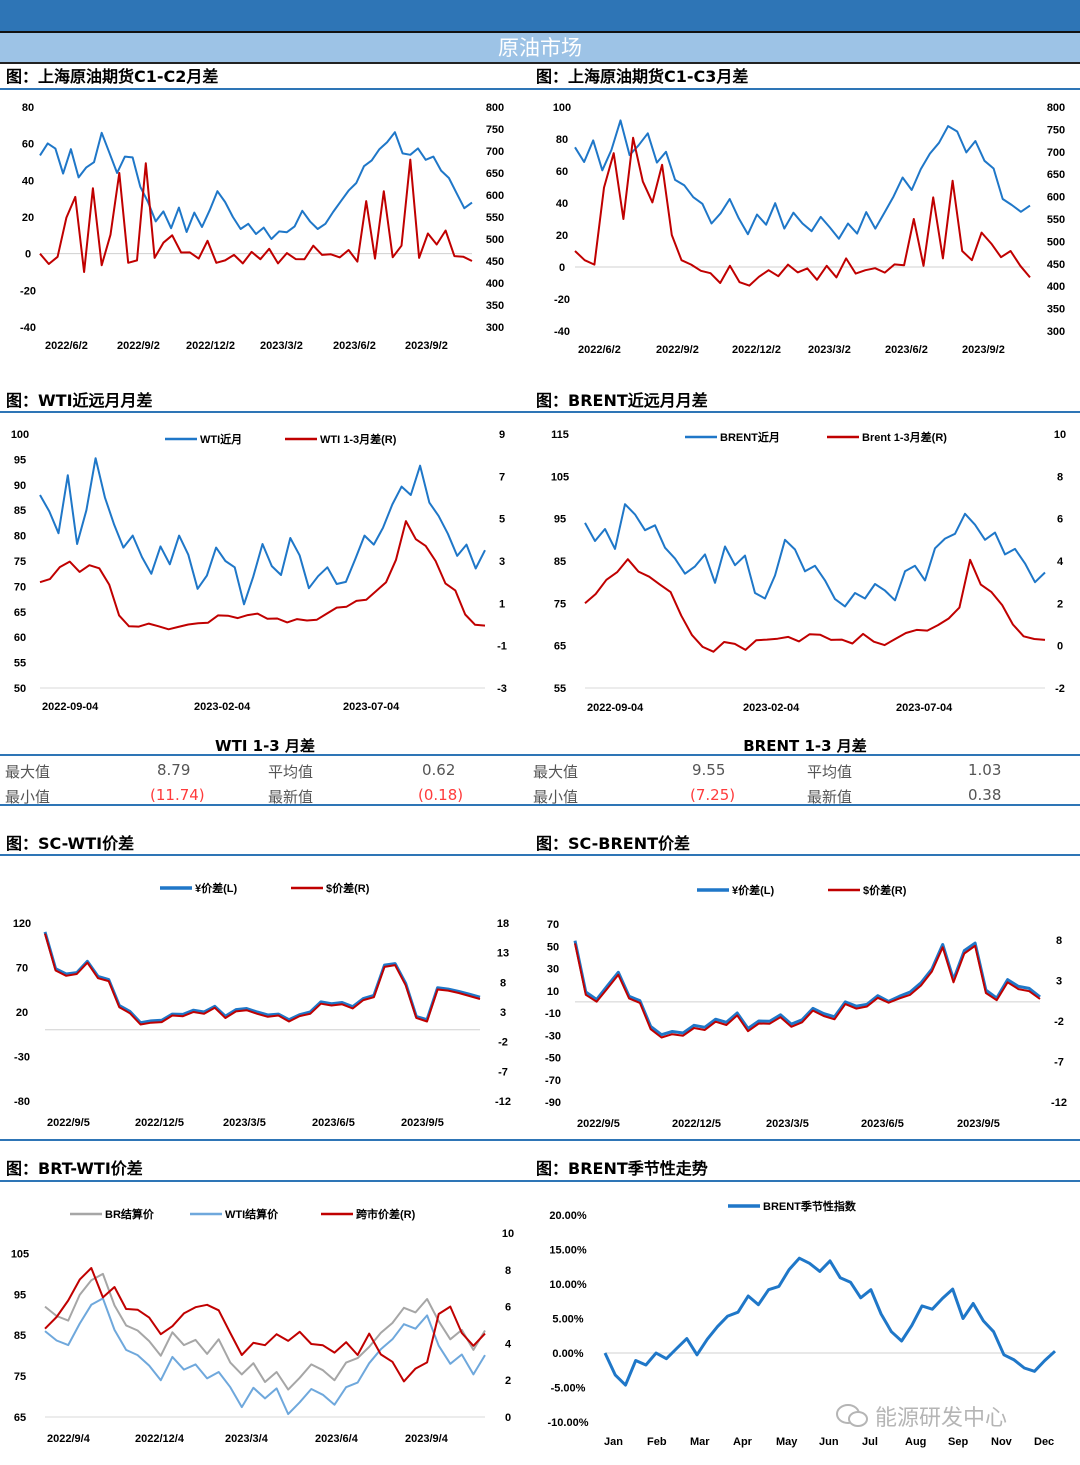  What do you see at coordinates (495, 174) in the screenshot?
I see `right-axis-tick: 650` at bounding box center [495, 174].